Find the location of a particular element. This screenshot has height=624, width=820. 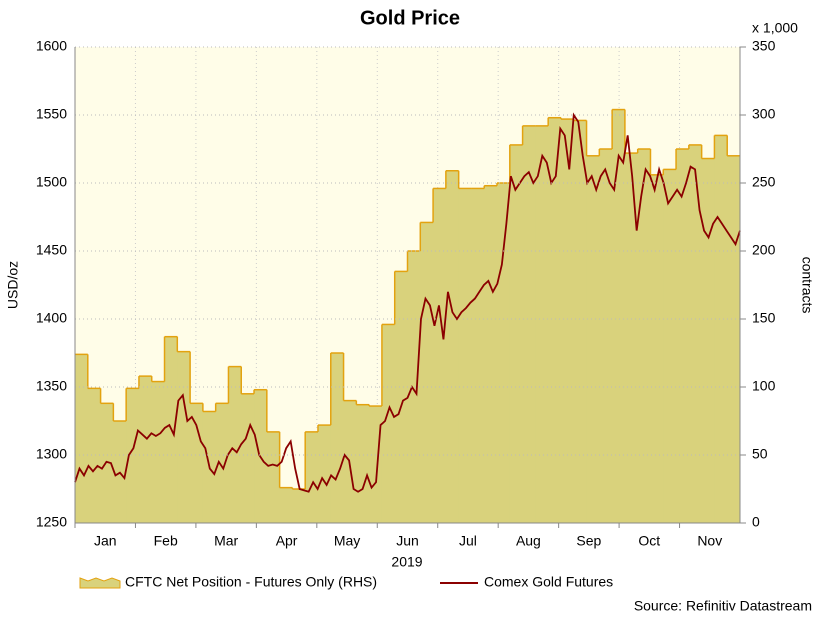

y-tick-label: 1500 is located at coordinates (51, 182).